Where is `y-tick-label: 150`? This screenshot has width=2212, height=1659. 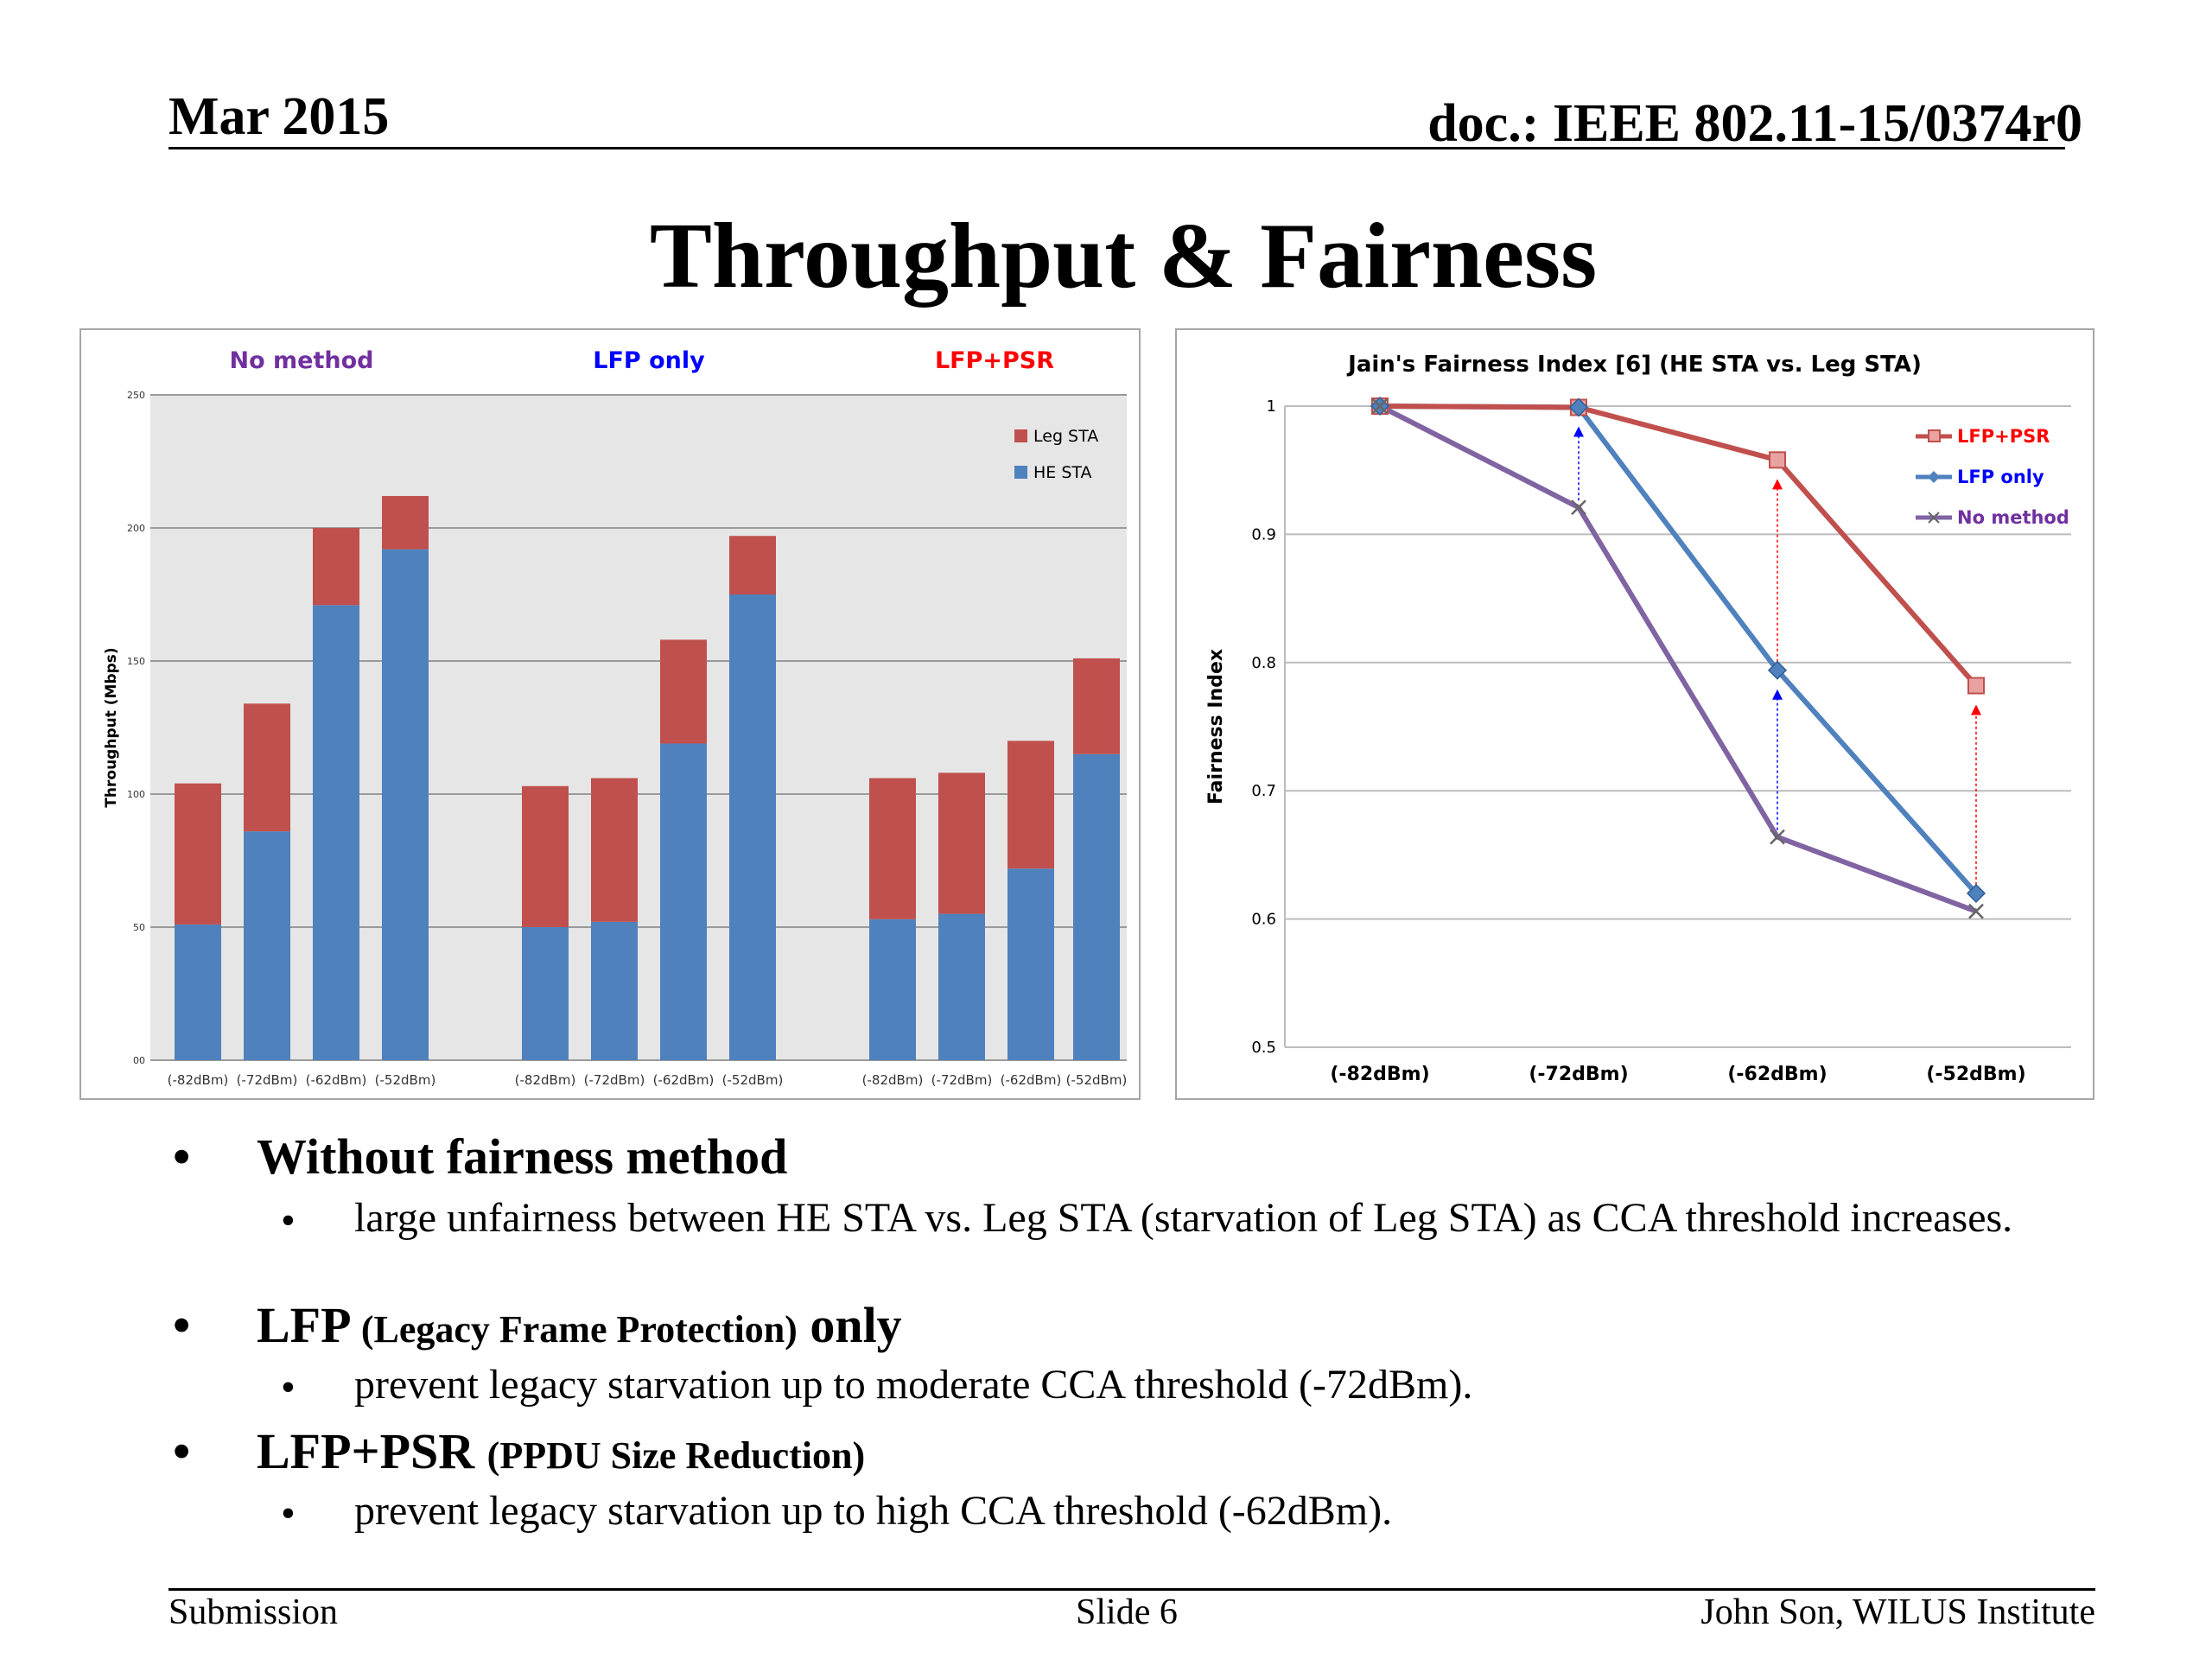
y-tick-label: 150 is located at coordinates (136, 661).